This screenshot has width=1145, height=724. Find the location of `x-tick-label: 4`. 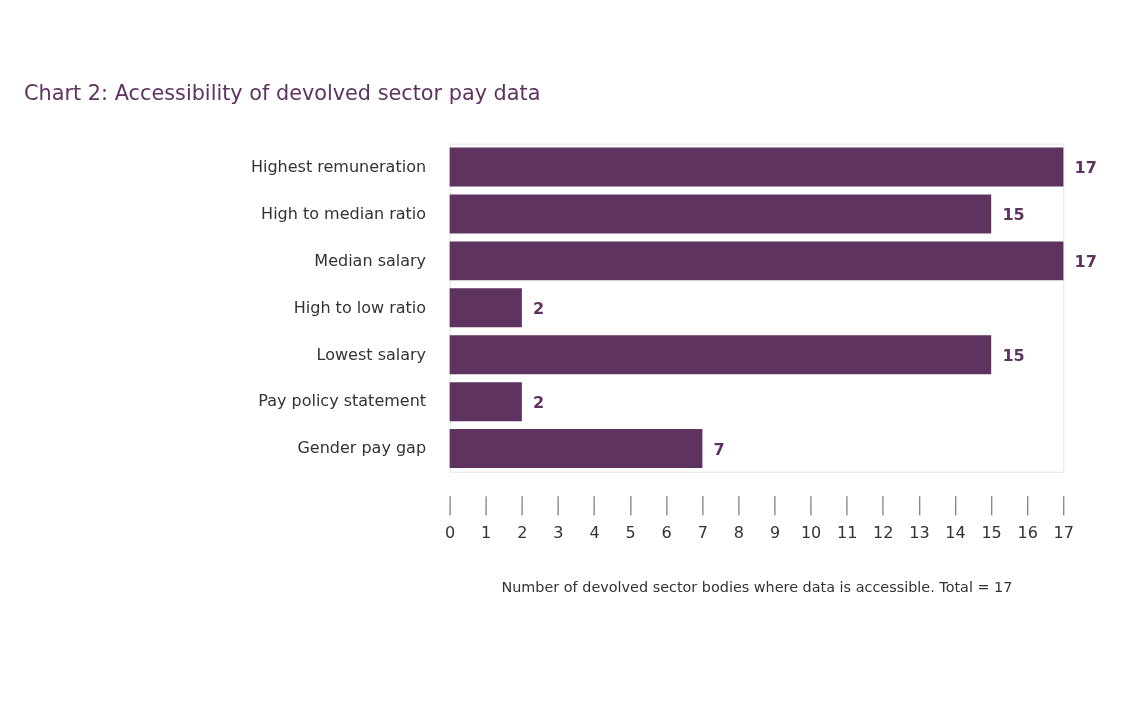

x-tick-label: 4 is located at coordinates (594, 532).